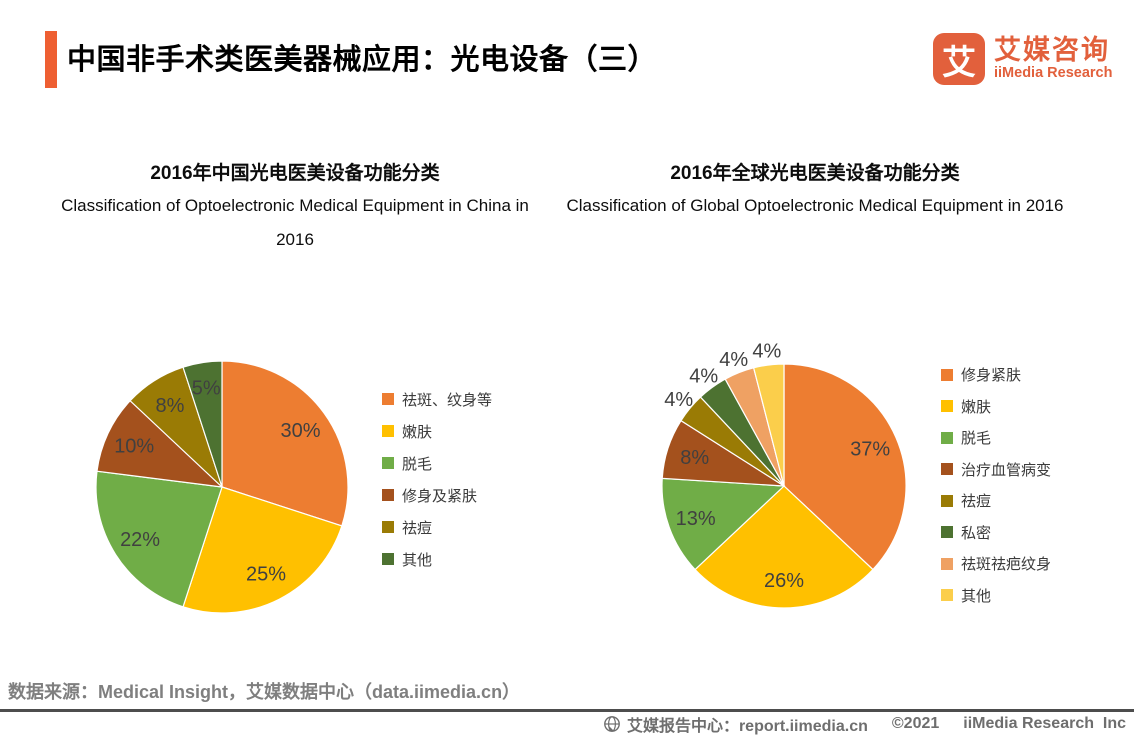  I want to click on global-pie-legend: 修身紧肤嫩肤脱毛治疗血管病变 祛痘私密祛斑祛疤纹身 其他, so click(996, 485).